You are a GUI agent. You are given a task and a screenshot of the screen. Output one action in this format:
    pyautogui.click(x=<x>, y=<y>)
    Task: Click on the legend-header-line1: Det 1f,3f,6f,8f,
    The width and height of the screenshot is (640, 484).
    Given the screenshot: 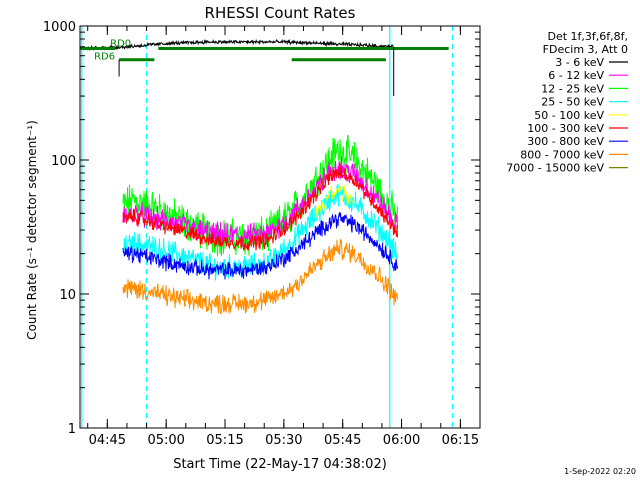 What is the action you would take?
    pyautogui.click(x=587, y=36)
    